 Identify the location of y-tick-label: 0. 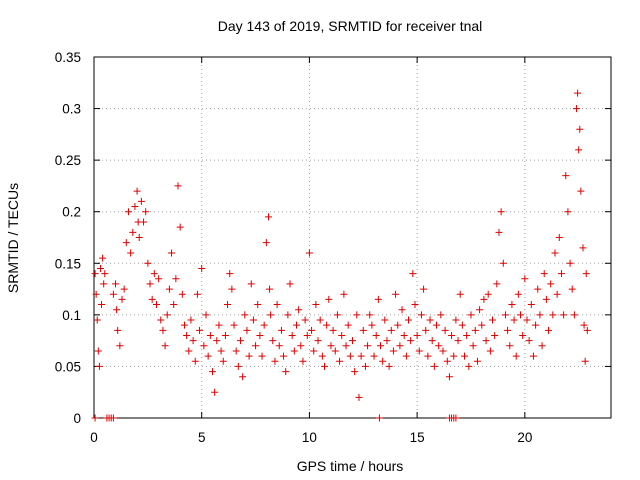
(77, 418).